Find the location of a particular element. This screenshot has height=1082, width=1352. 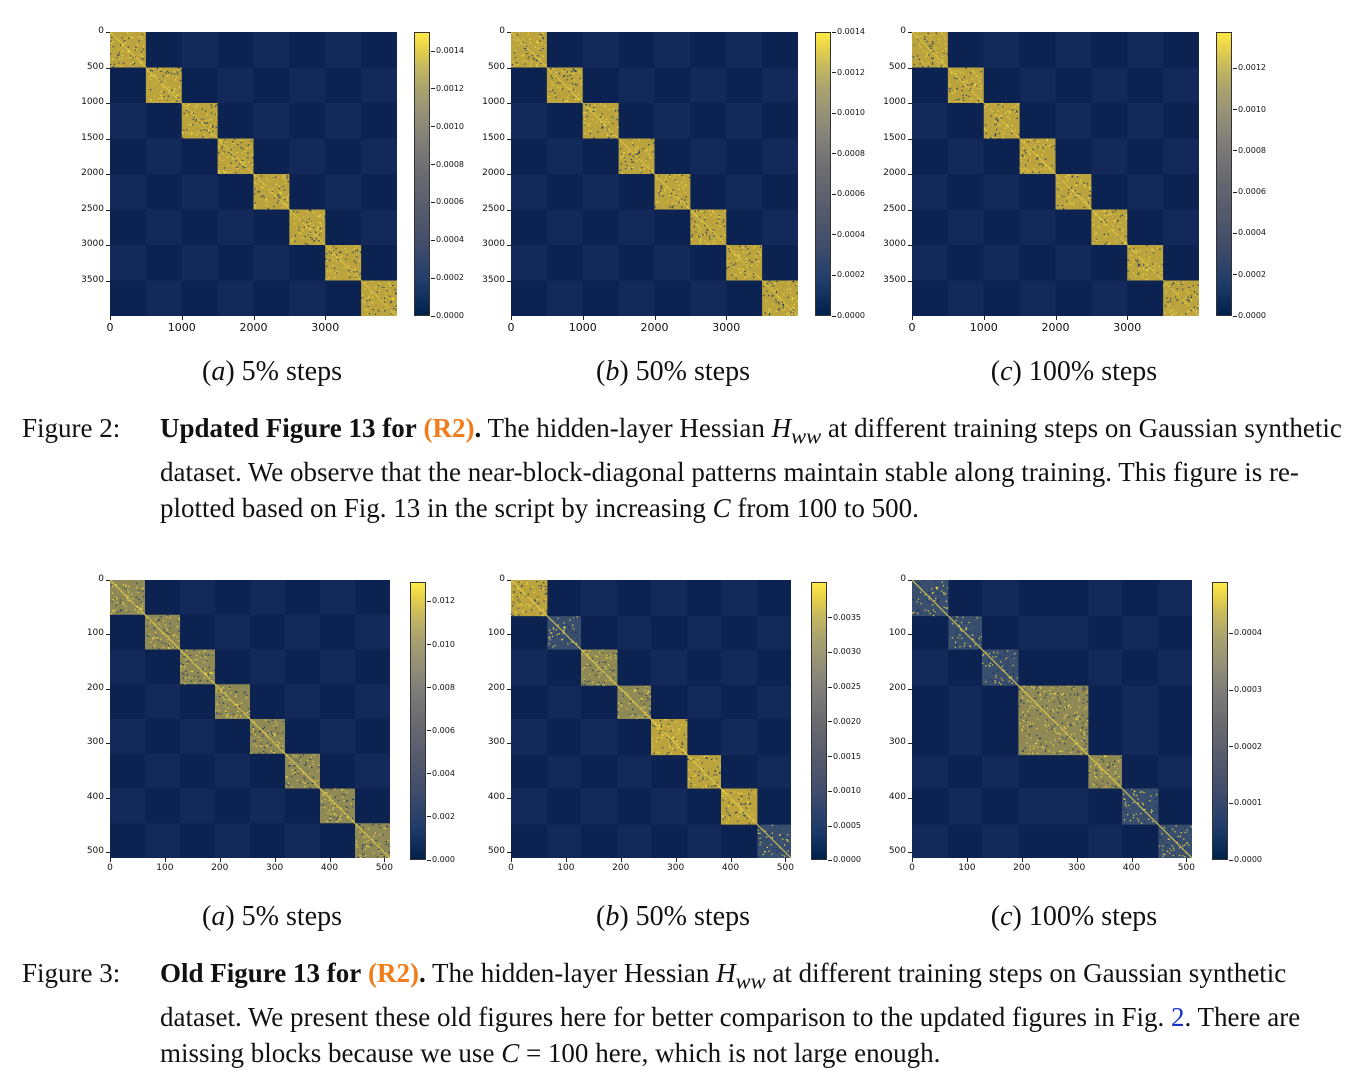

x-tick-mark is located at coordinates (1132, 860).